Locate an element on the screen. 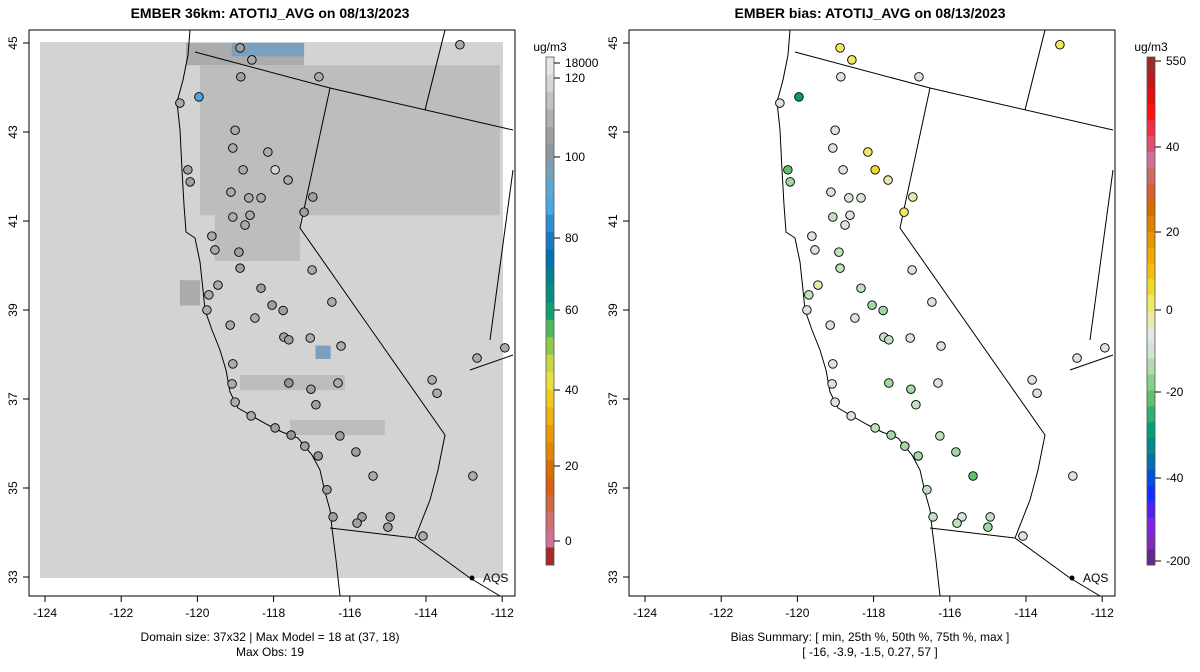 The image size is (1200, 672). colorbar-tick-label: 100 is located at coordinates (575, 157).